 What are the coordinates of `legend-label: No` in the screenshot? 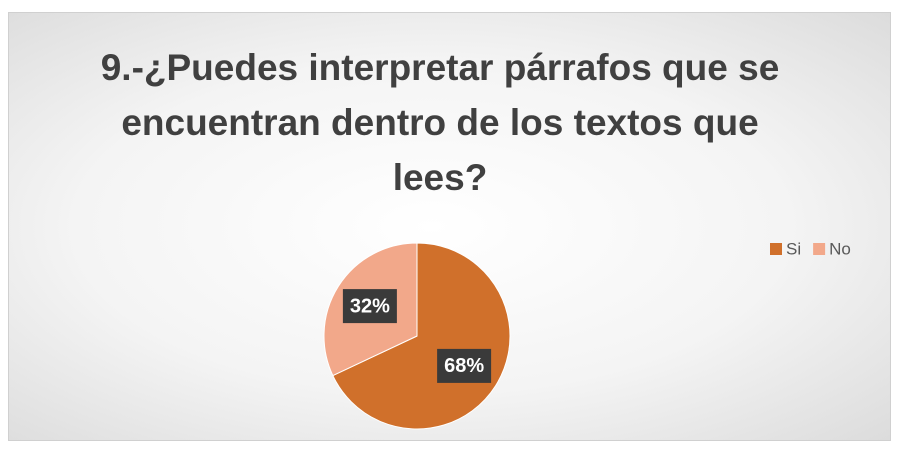 It's located at (840, 248).